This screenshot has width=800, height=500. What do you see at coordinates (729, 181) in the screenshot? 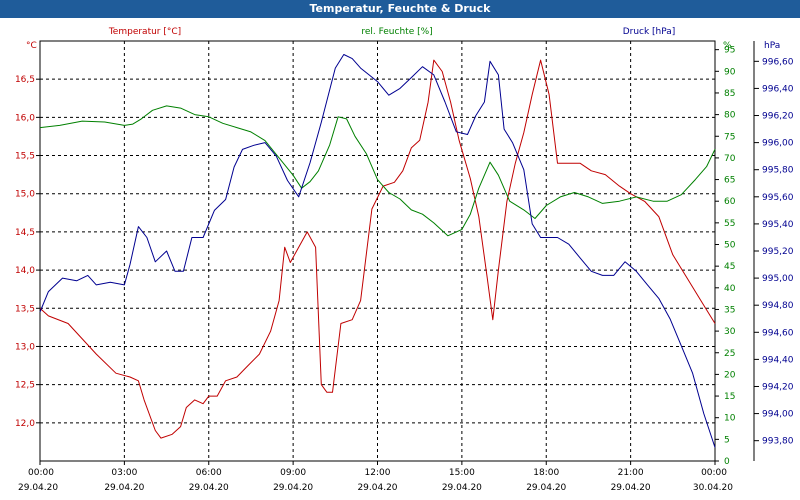
I see `humidity-tick-label: 65` at bounding box center [729, 181].